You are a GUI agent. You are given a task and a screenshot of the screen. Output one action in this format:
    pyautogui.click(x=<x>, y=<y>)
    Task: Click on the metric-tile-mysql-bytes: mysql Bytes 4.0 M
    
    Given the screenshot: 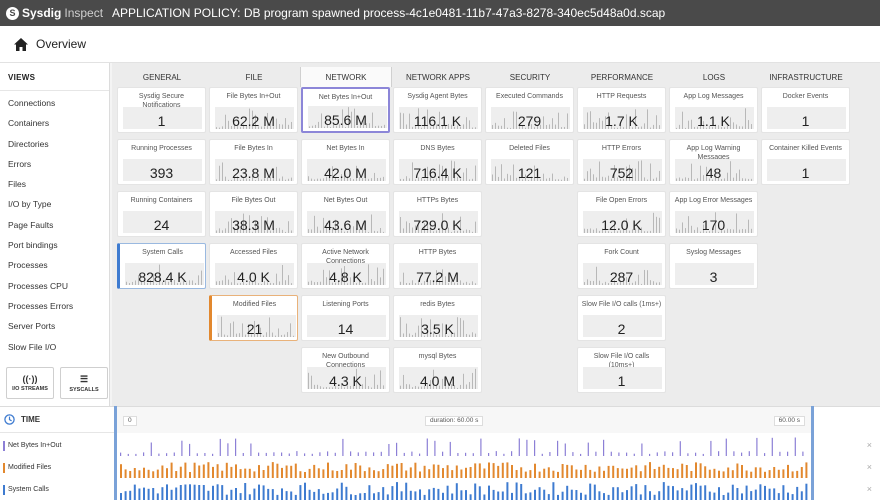 What is the action you would take?
    pyautogui.click(x=437, y=370)
    